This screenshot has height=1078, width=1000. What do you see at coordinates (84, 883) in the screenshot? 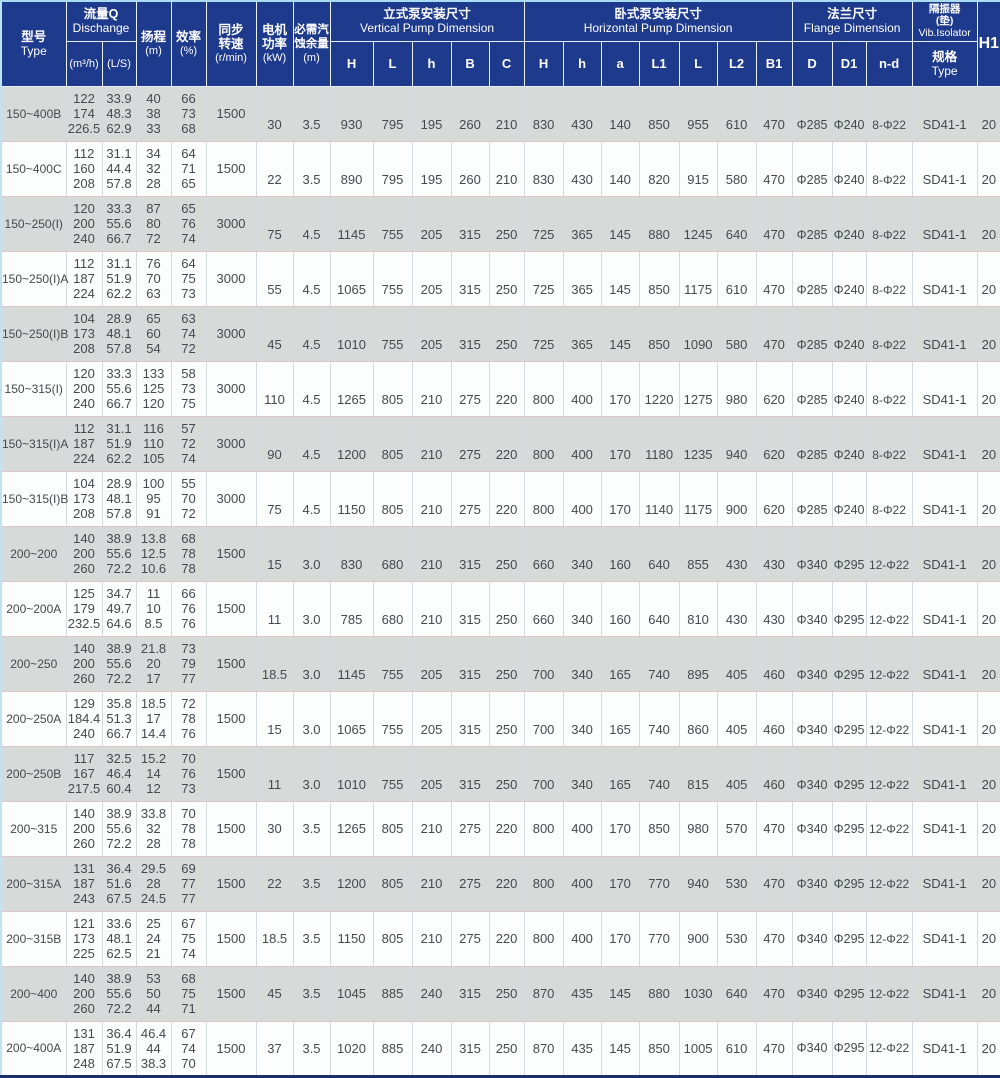
I see `discharge-m3h: 131 187 243` at bounding box center [84, 883].